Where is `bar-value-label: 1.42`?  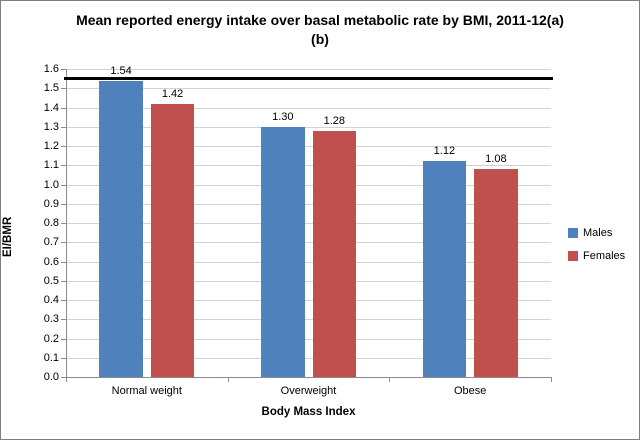
bar-value-label: 1.42 is located at coordinates (172, 93).